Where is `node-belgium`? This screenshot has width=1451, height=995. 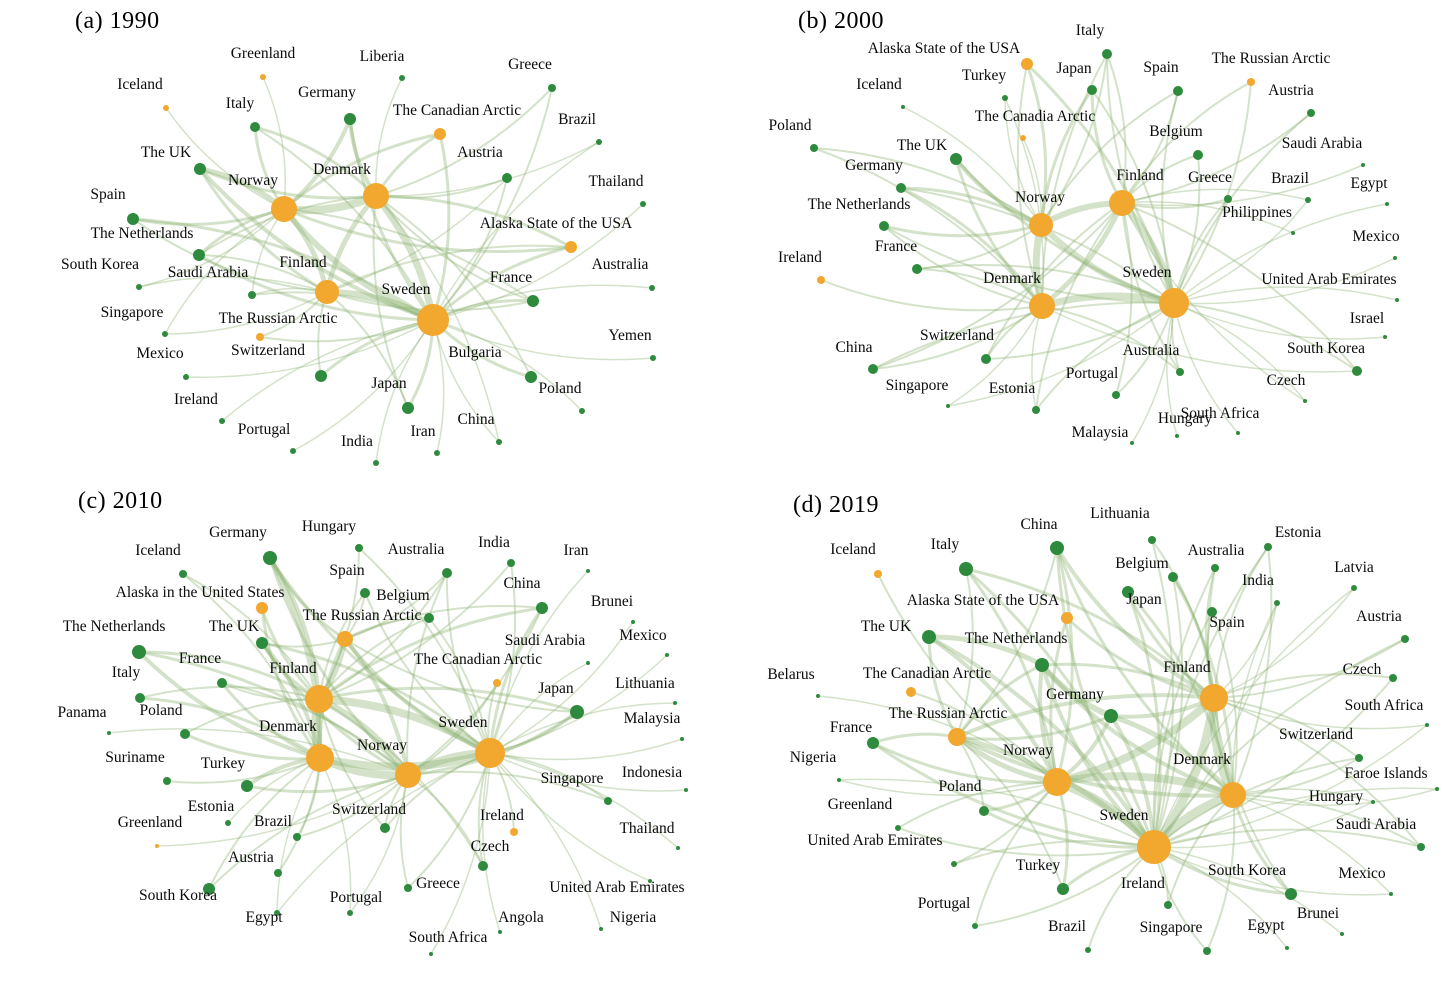
node-belgium is located at coordinates (429, 618).